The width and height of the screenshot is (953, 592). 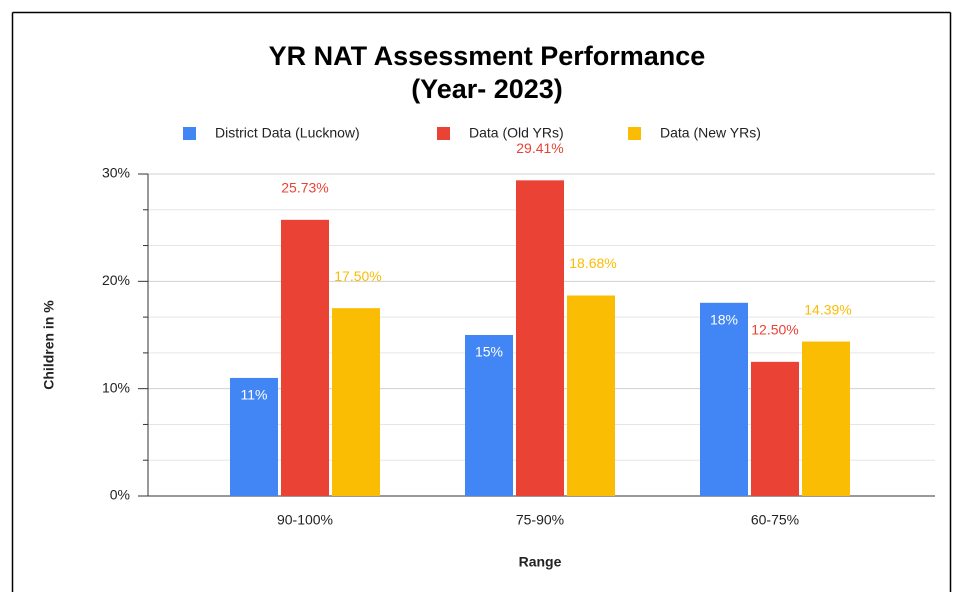 What do you see at coordinates (49, 345) in the screenshot?
I see `y-axis-title: Children in %` at bounding box center [49, 345].